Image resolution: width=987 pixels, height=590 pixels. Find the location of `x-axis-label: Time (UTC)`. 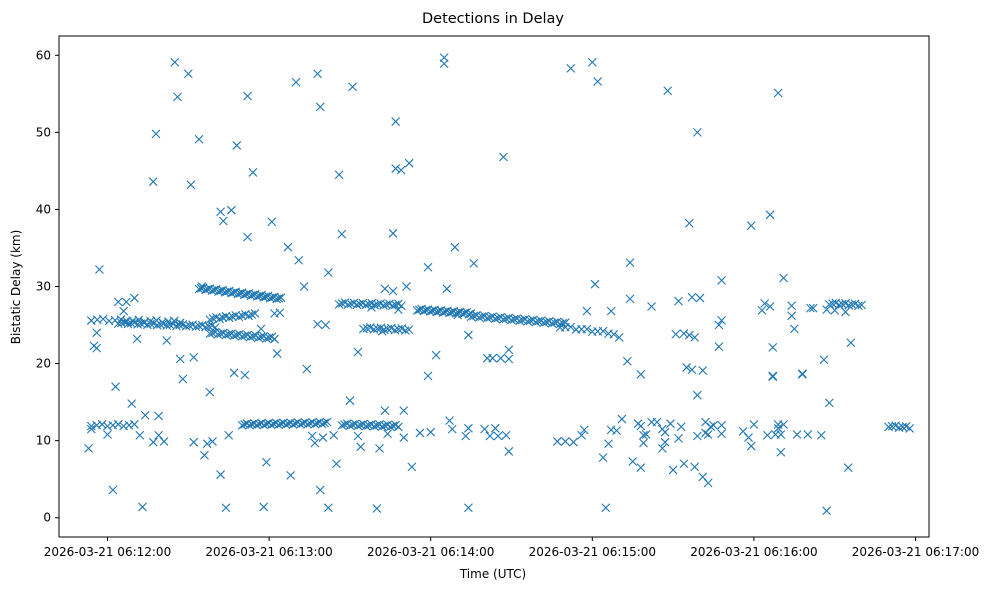

x-axis-label: Time (UTC) is located at coordinates (492, 574).